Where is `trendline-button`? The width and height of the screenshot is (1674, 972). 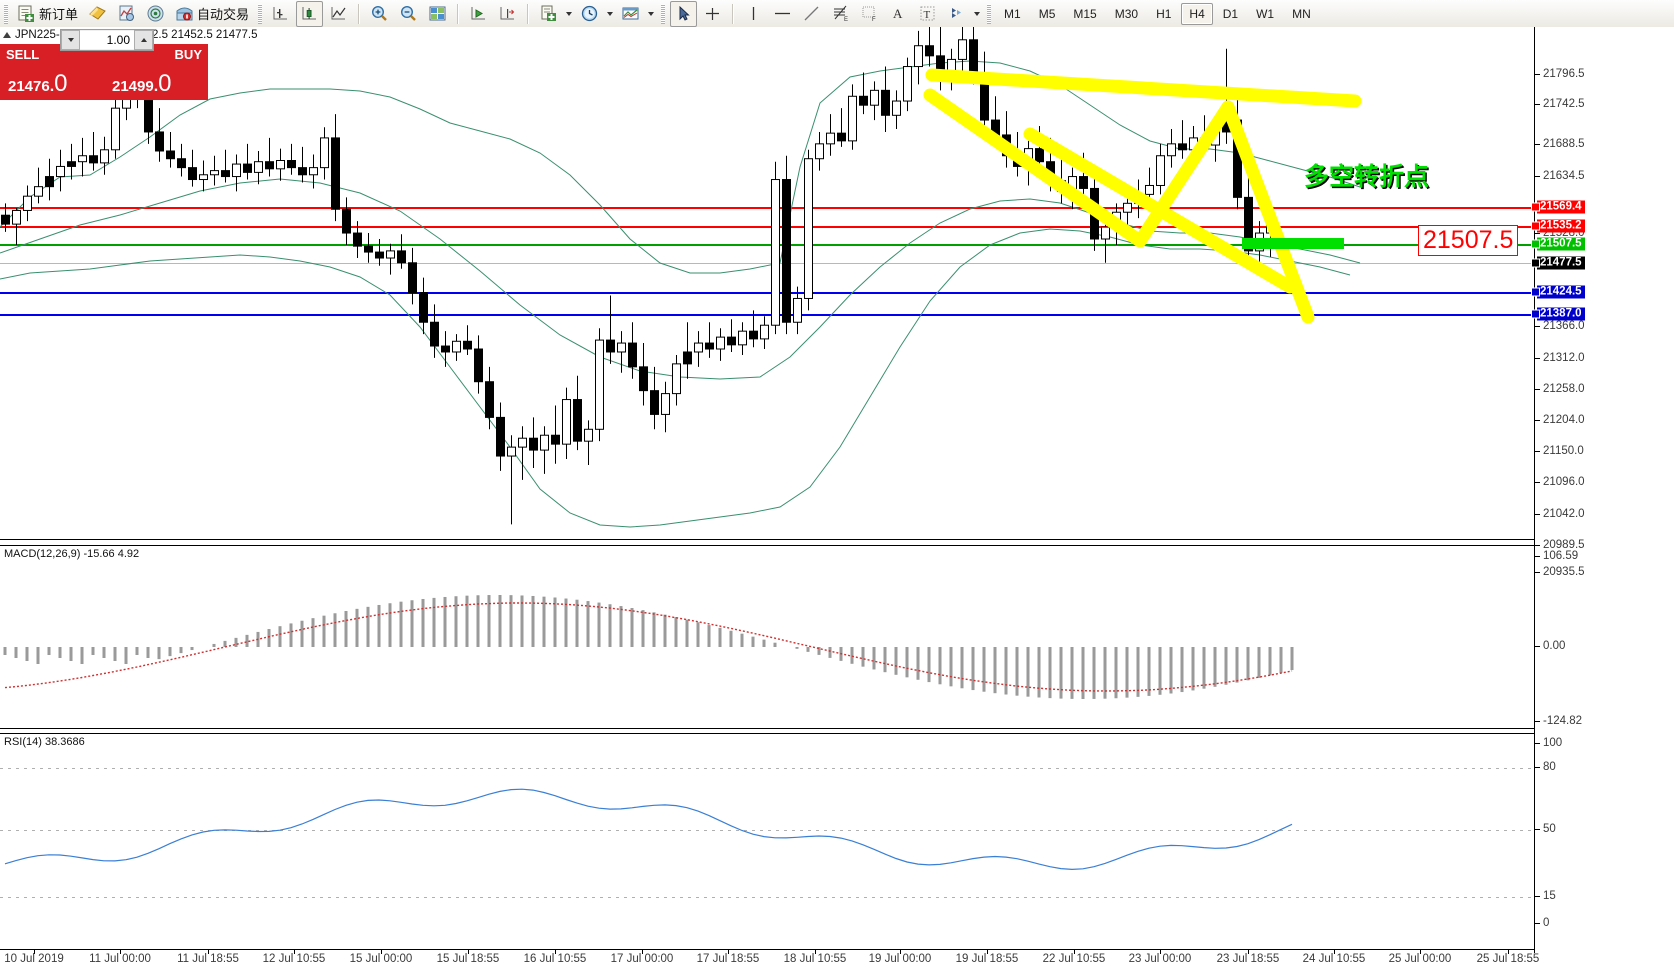
trendline-button is located at coordinates (811, 14).